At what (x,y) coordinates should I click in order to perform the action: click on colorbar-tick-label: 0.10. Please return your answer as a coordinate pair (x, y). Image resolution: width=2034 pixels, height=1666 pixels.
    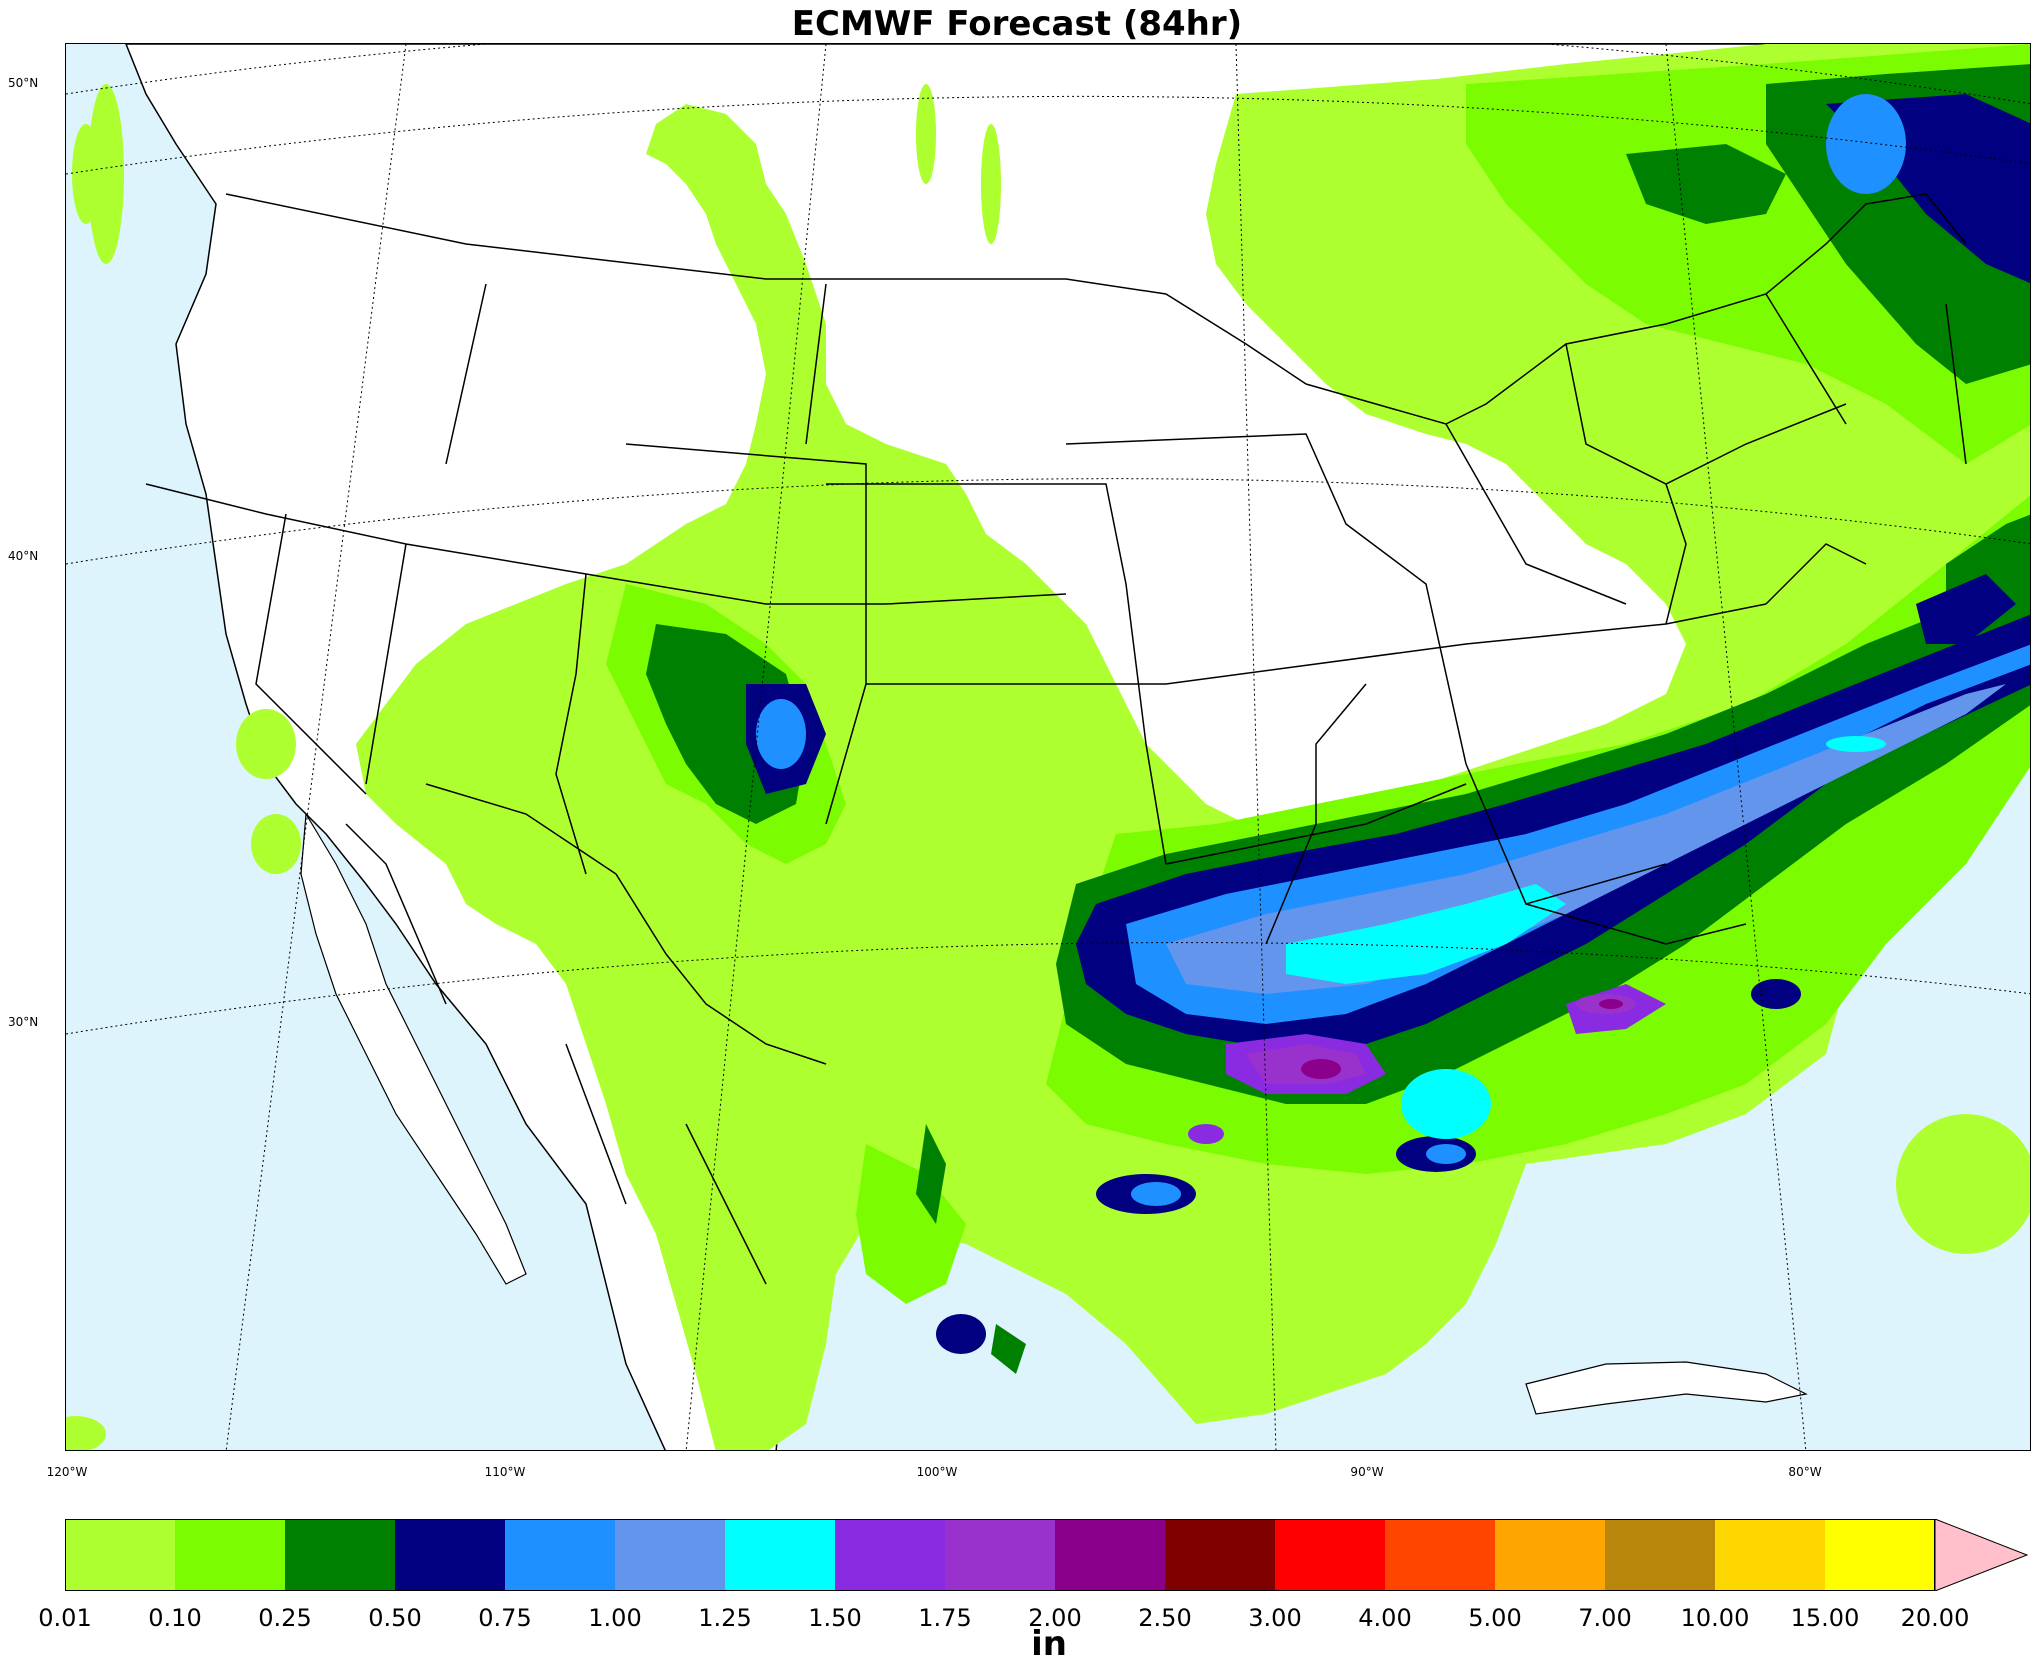
    Looking at the image, I should click on (175, 1618).